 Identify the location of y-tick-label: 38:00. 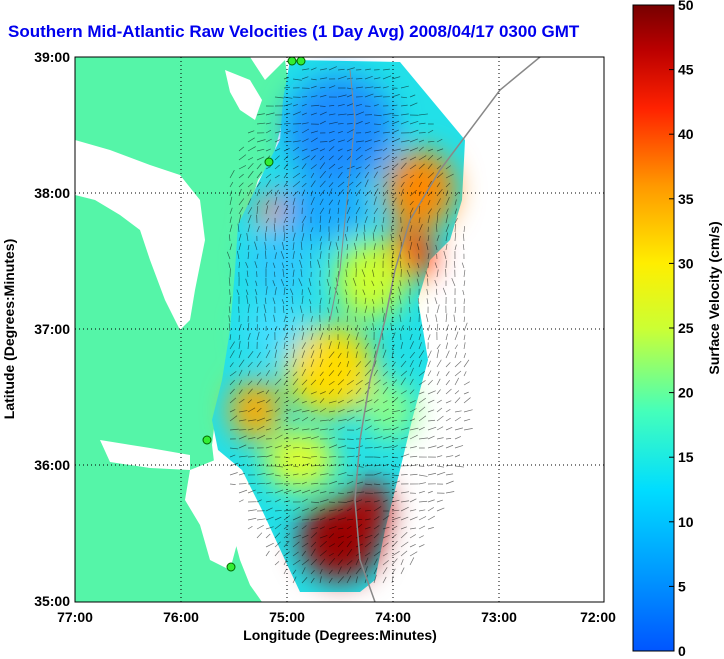
(52, 193).